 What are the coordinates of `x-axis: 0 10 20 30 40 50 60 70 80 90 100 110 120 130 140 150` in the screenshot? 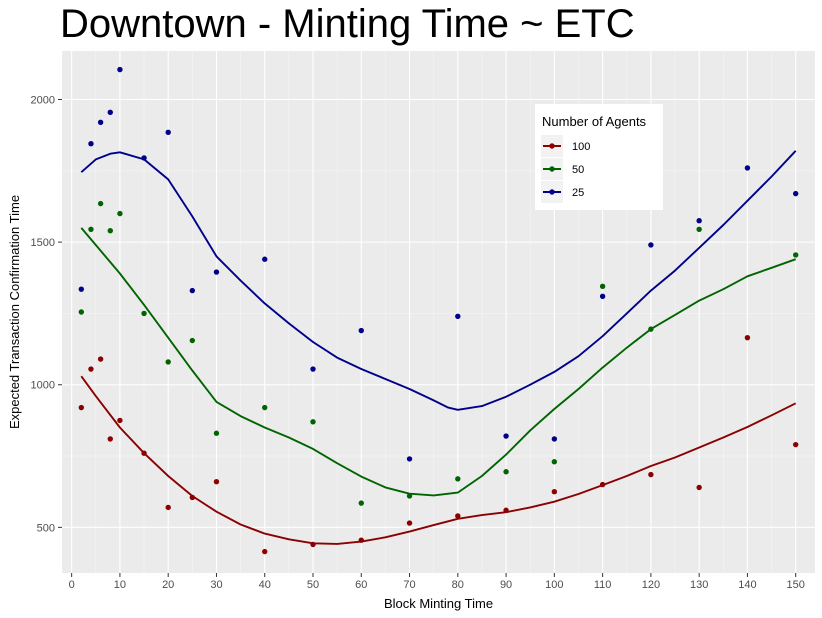 It's located at (437, 582).